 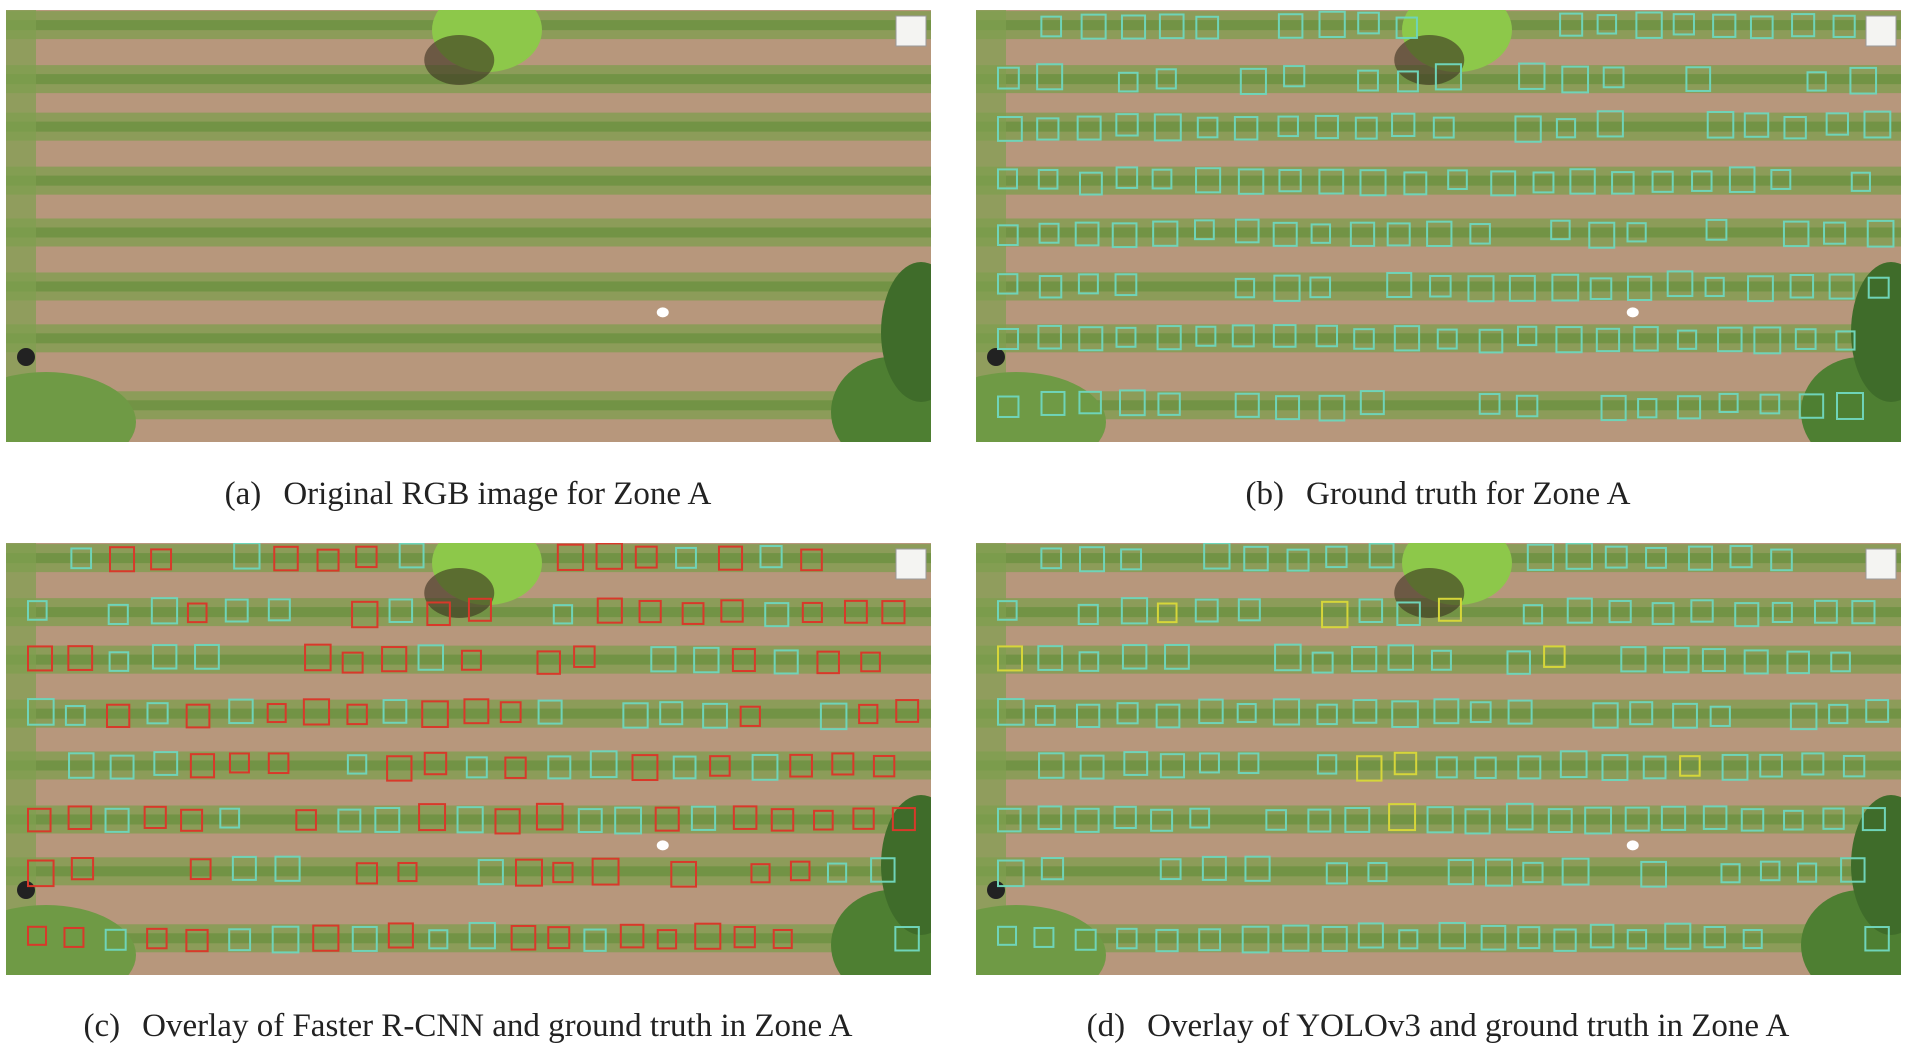 I want to click on white-spot, so click(x=662, y=312).